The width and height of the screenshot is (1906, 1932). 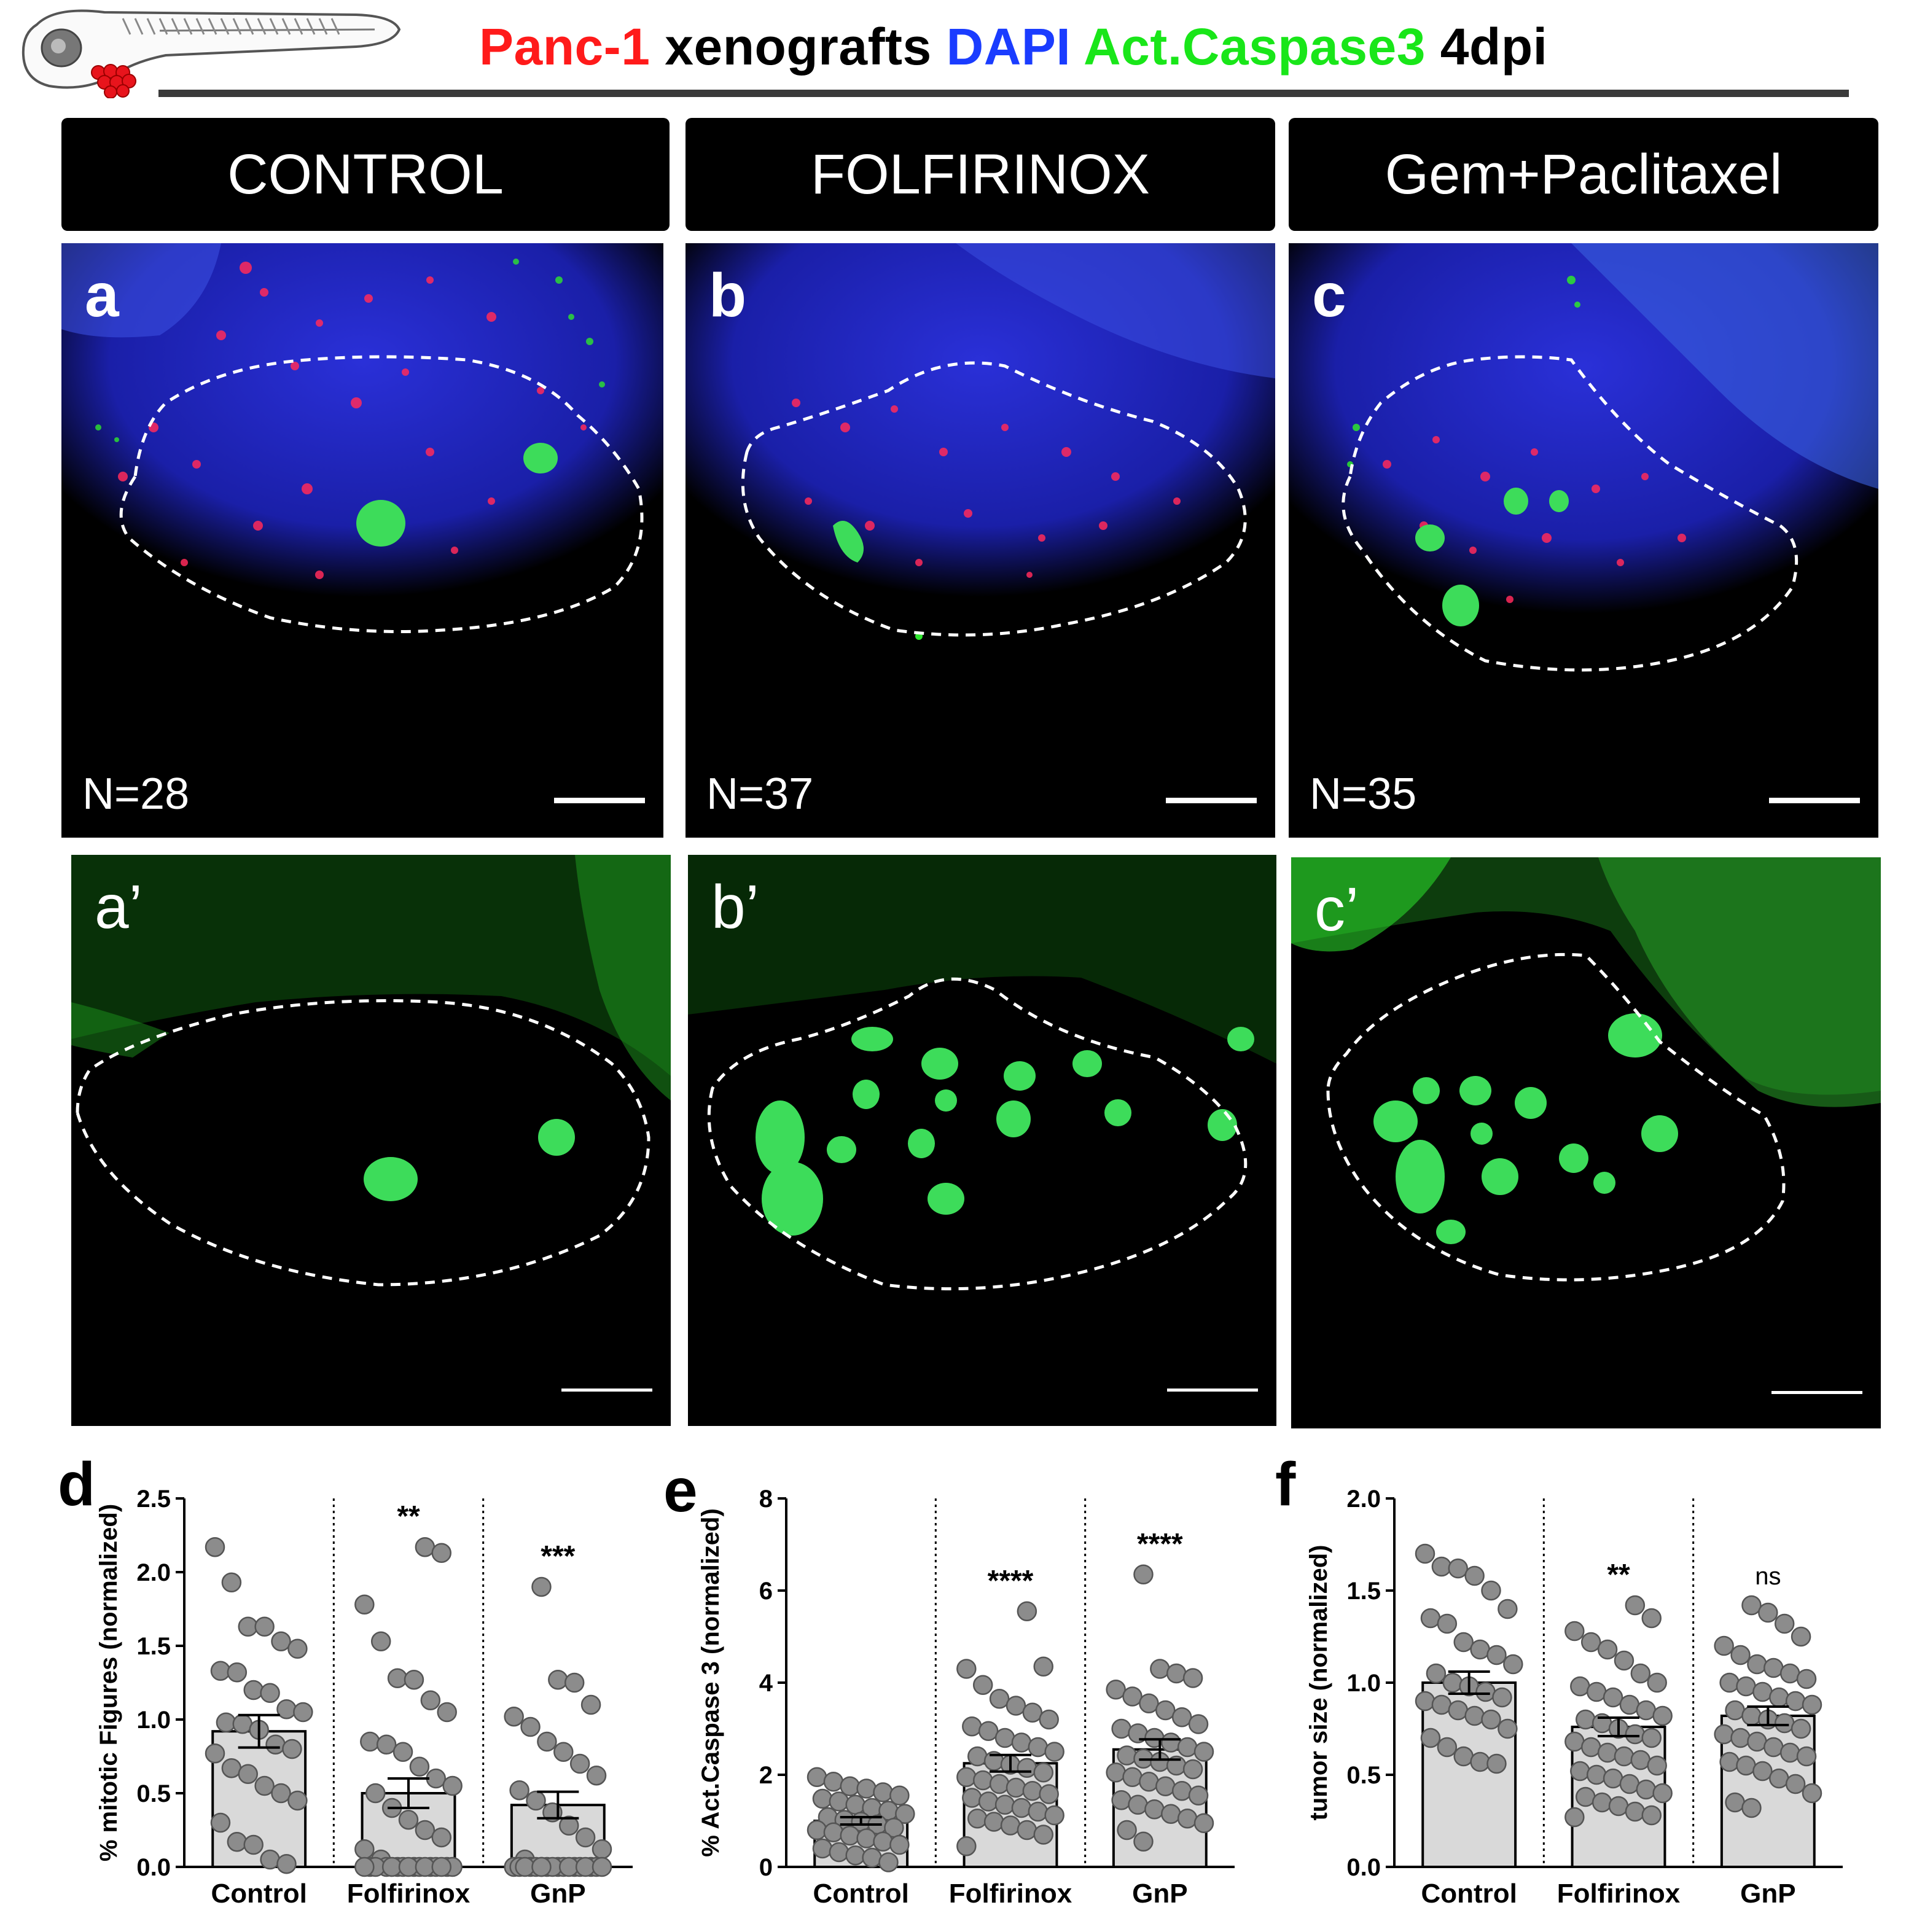 I want to click on panel-c-merge: c N=35, so click(x=1583, y=541).